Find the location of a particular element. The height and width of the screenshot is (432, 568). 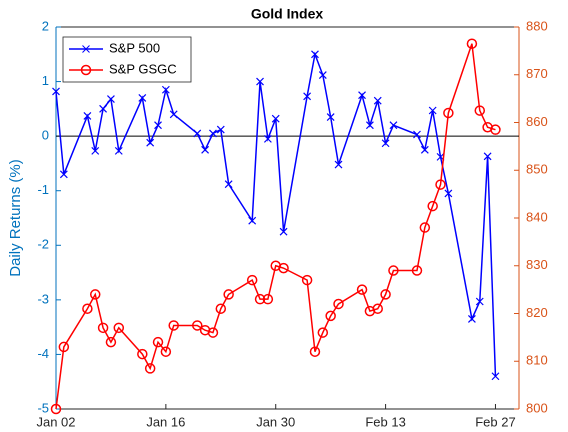

y2-tick-label: 860 is located at coordinates (537, 121).